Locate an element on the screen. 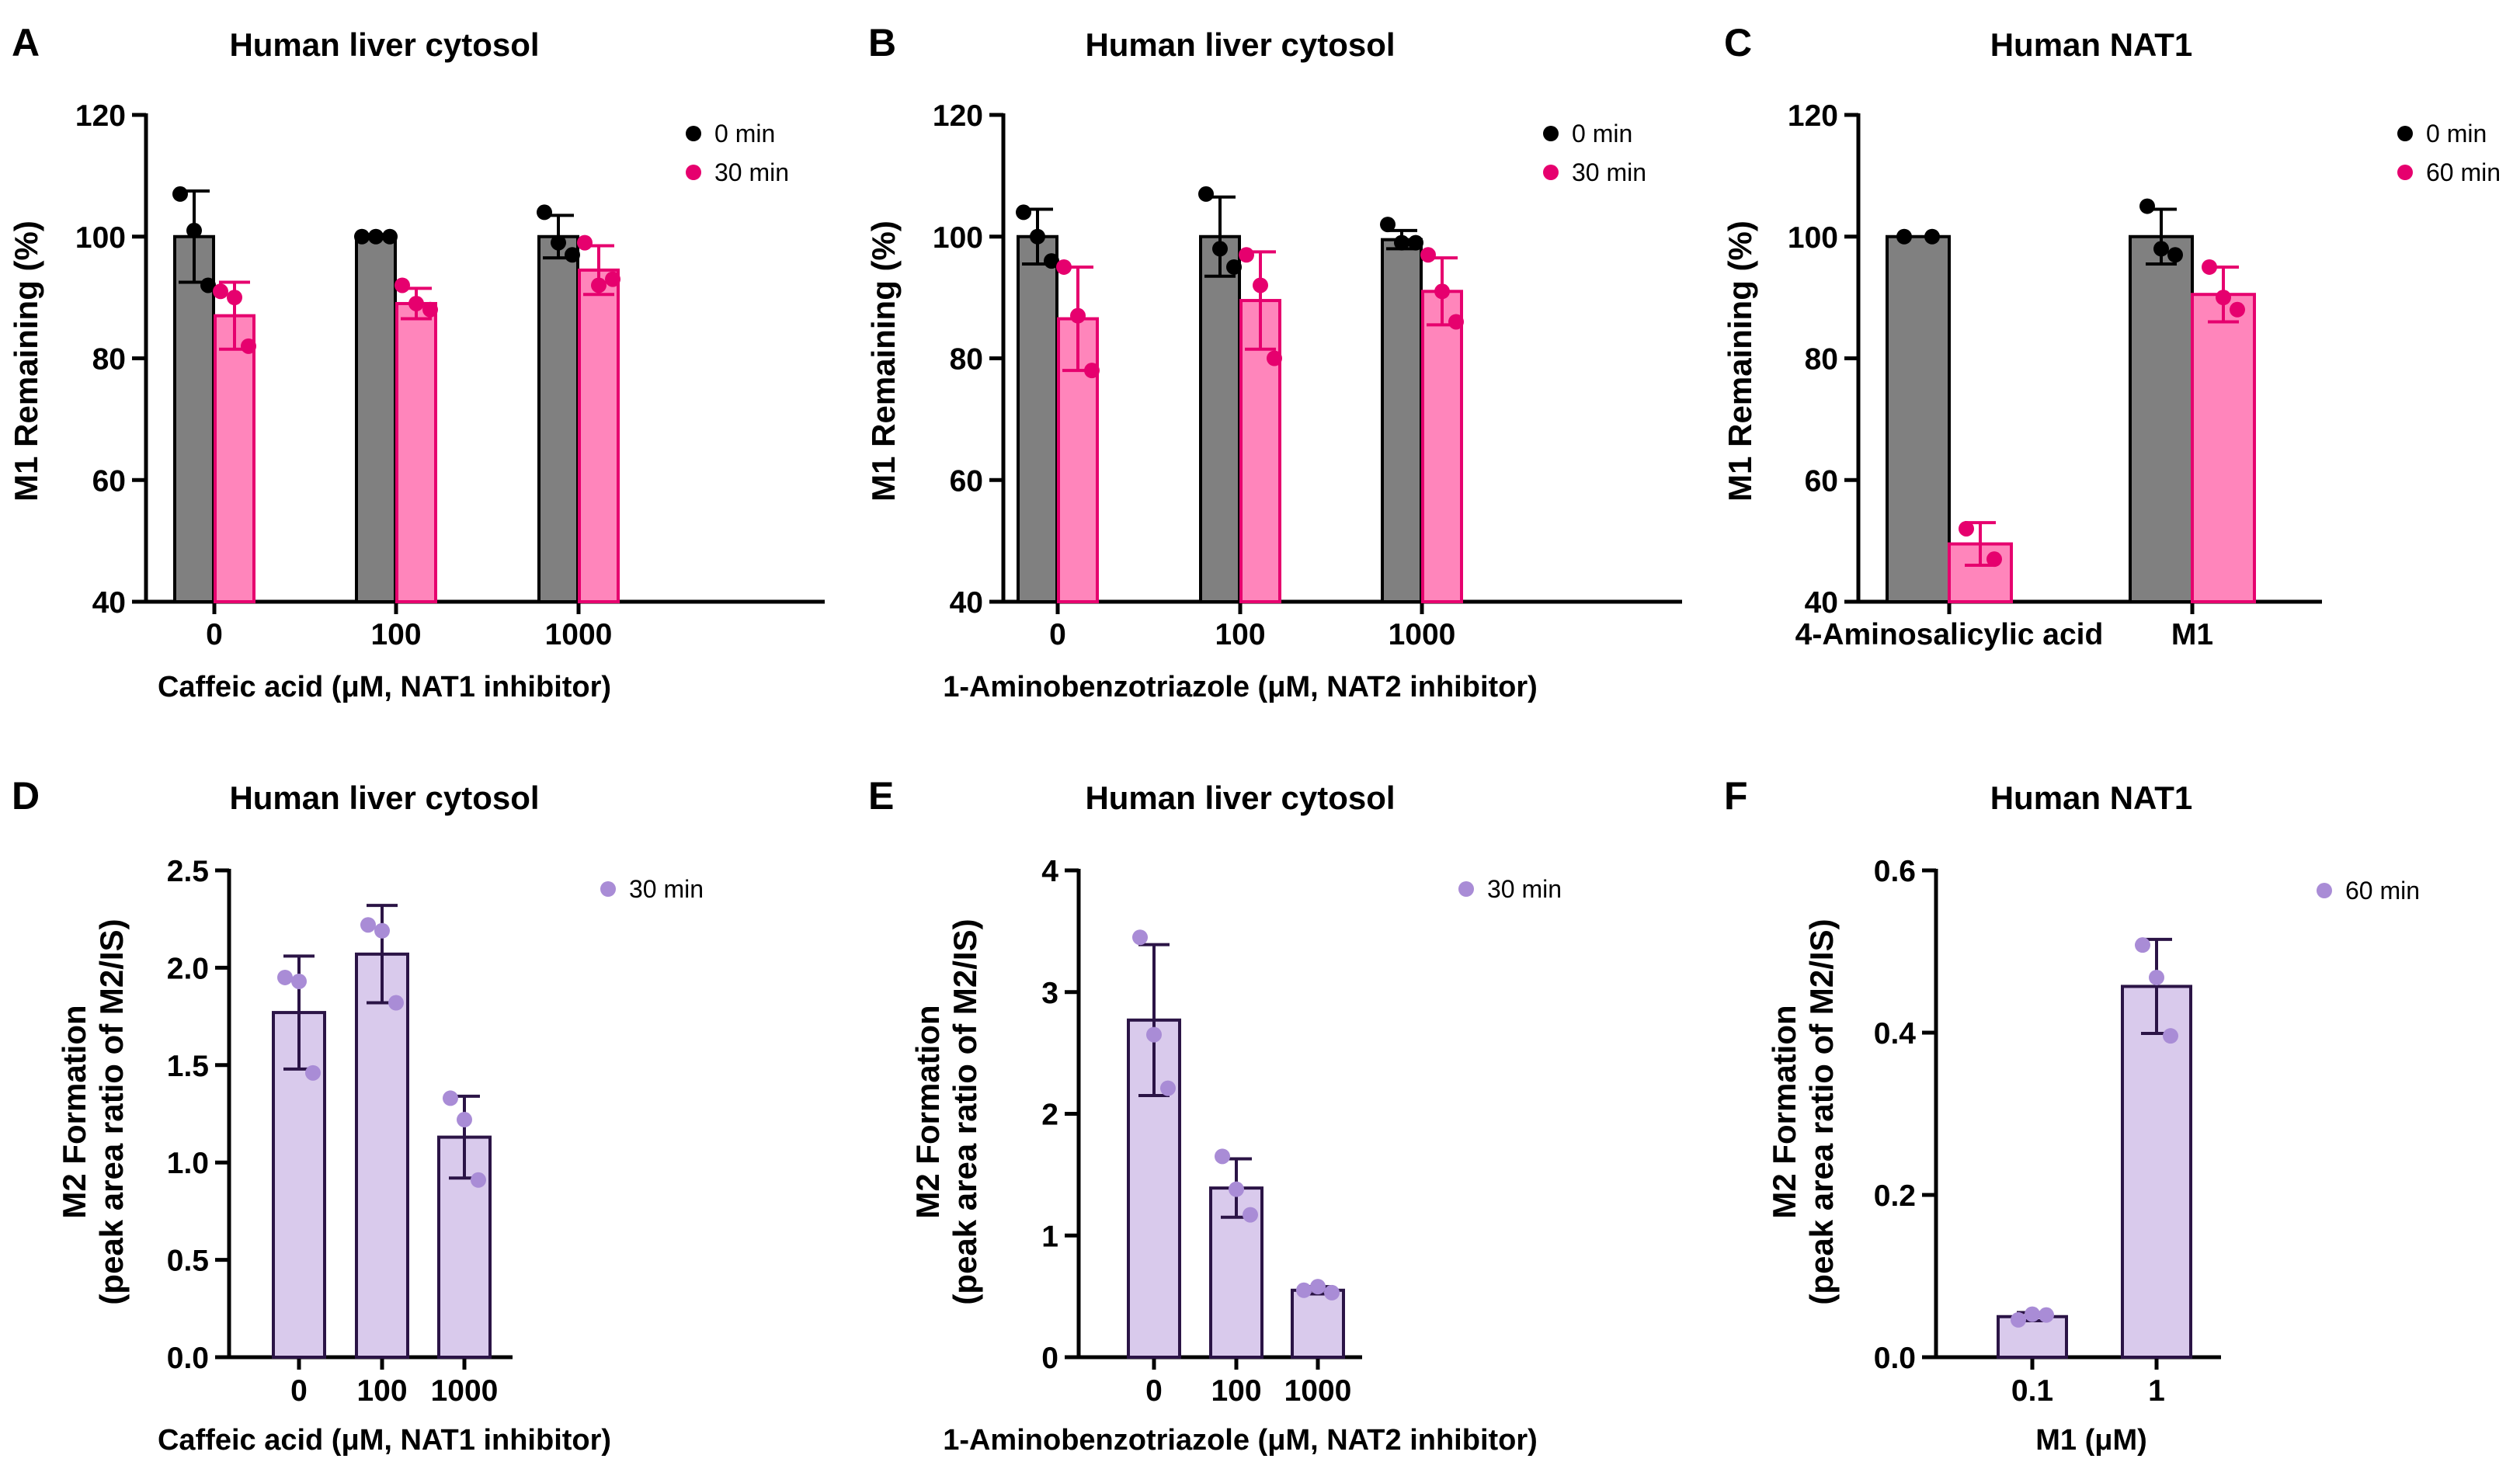 This screenshot has height=1476, width=2520. x-tick-label: 100 is located at coordinates (1236, 1391).